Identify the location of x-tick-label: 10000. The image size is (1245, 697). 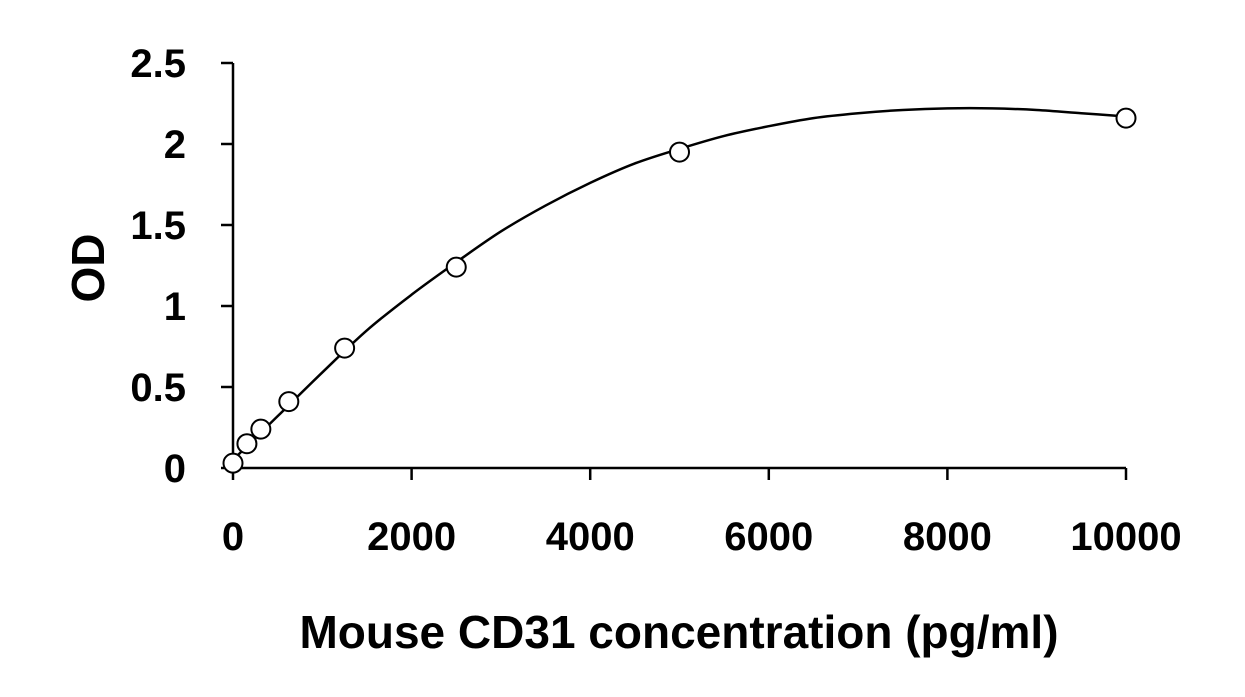
(1125, 537).